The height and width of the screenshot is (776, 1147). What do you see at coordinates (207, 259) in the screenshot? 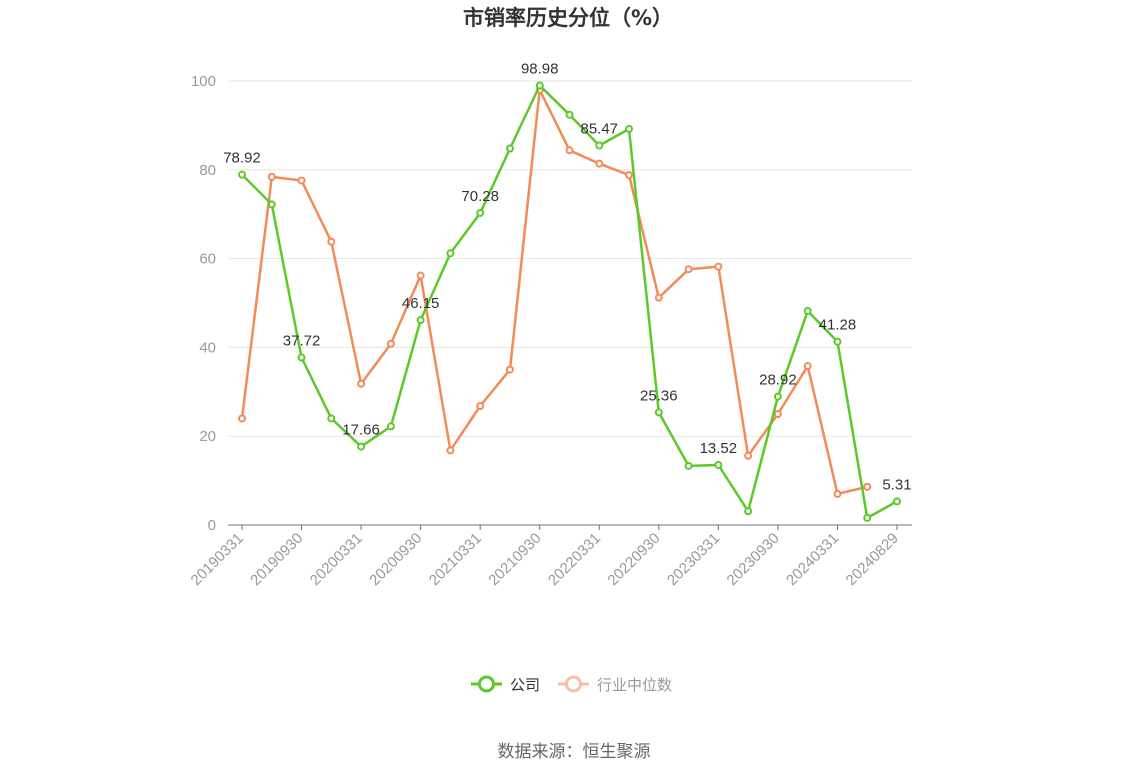
I see `y-tick-label: 60` at bounding box center [207, 259].